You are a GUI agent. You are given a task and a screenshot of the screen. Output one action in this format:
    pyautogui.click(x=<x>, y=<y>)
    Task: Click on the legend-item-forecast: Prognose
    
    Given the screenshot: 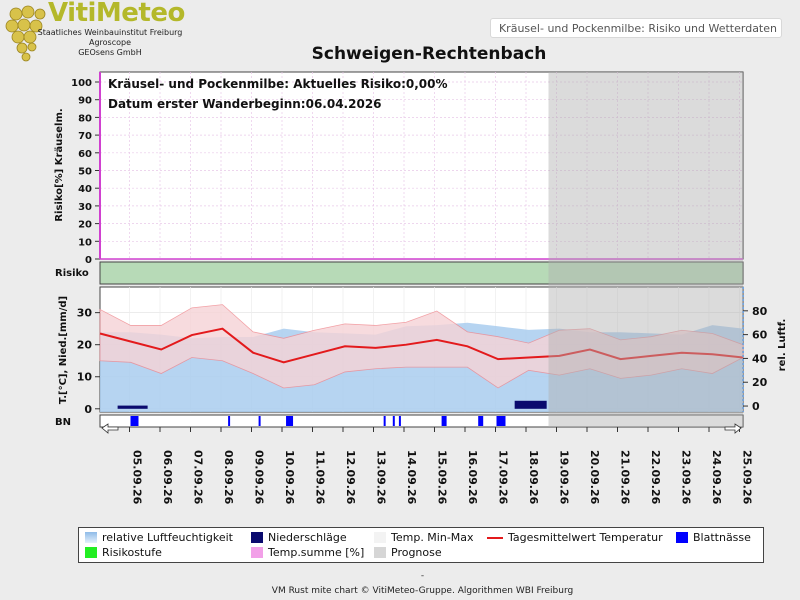 What is the action you would take?
    pyautogui.click(x=408, y=552)
    